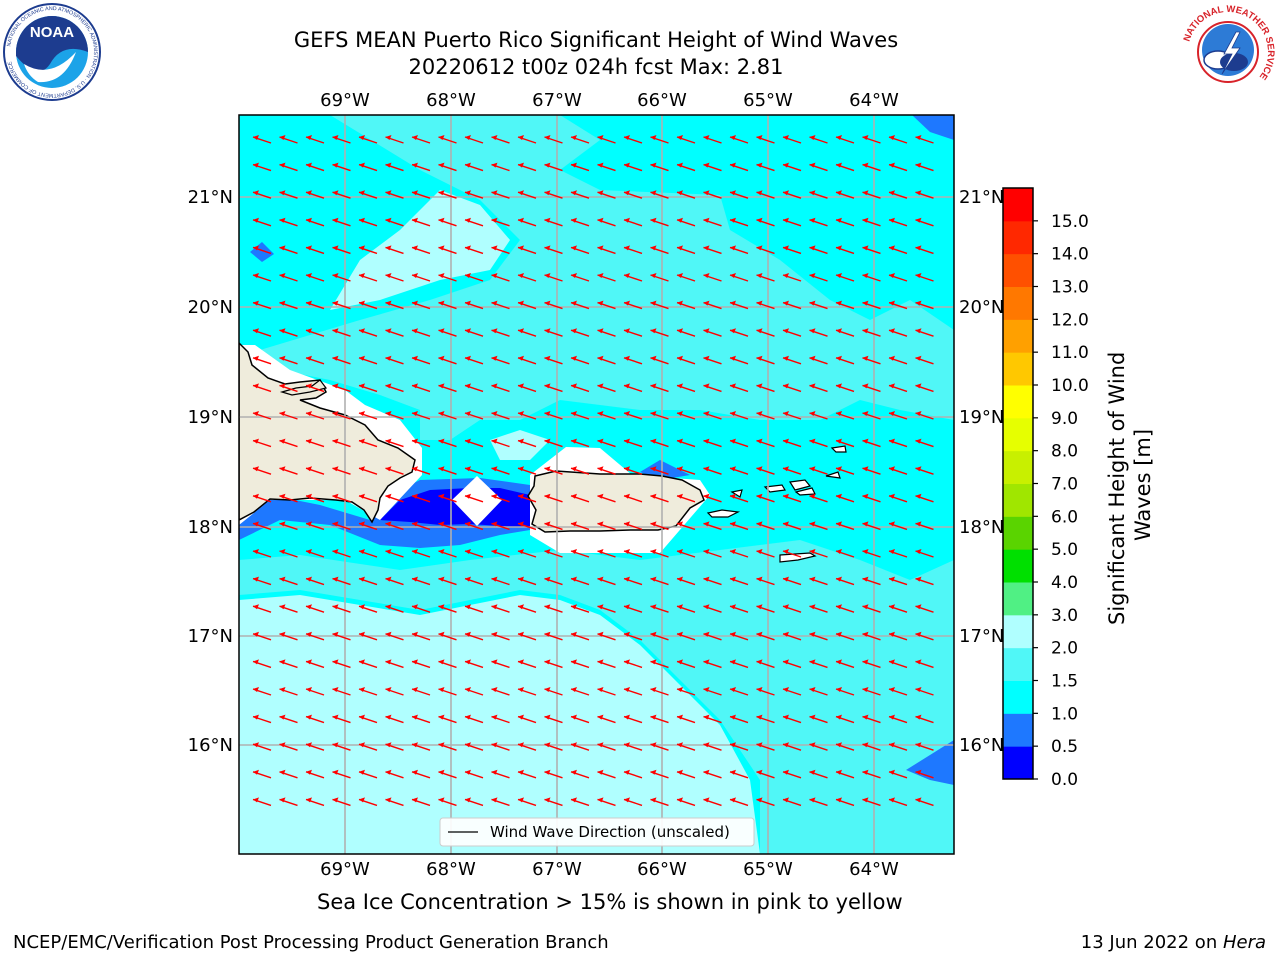  What do you see at coordinates (981, 417) in the screenshot?
I see `lat-label-right-2: 19°N` at bounding box center [981, 417].